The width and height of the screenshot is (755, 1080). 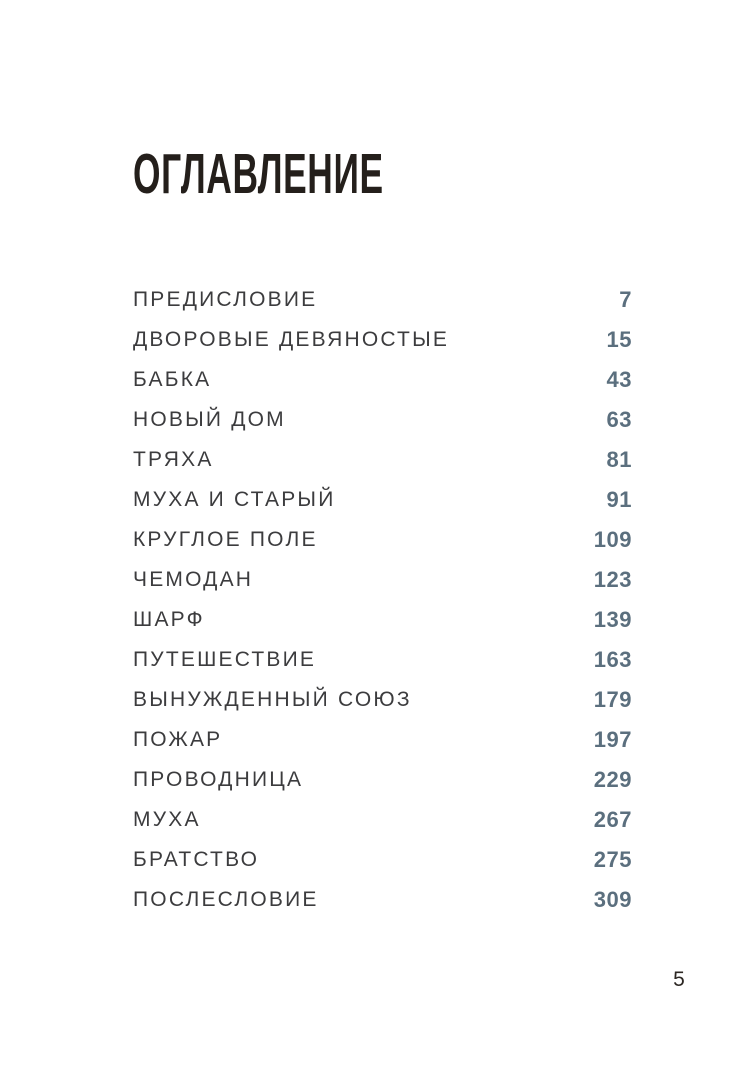 What do you see at coordinates (382, 420) in the screenshot?
I see `toc-entry-row: НОВЫЙ ДОМ 63` at bounding box center [382, 420].